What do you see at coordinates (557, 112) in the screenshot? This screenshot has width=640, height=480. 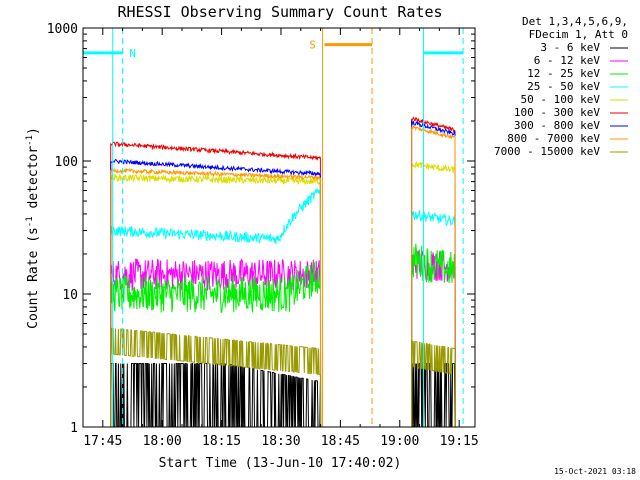 I see `legend-label-5: 100 - 300 keV` at bounding box center [557, 112].